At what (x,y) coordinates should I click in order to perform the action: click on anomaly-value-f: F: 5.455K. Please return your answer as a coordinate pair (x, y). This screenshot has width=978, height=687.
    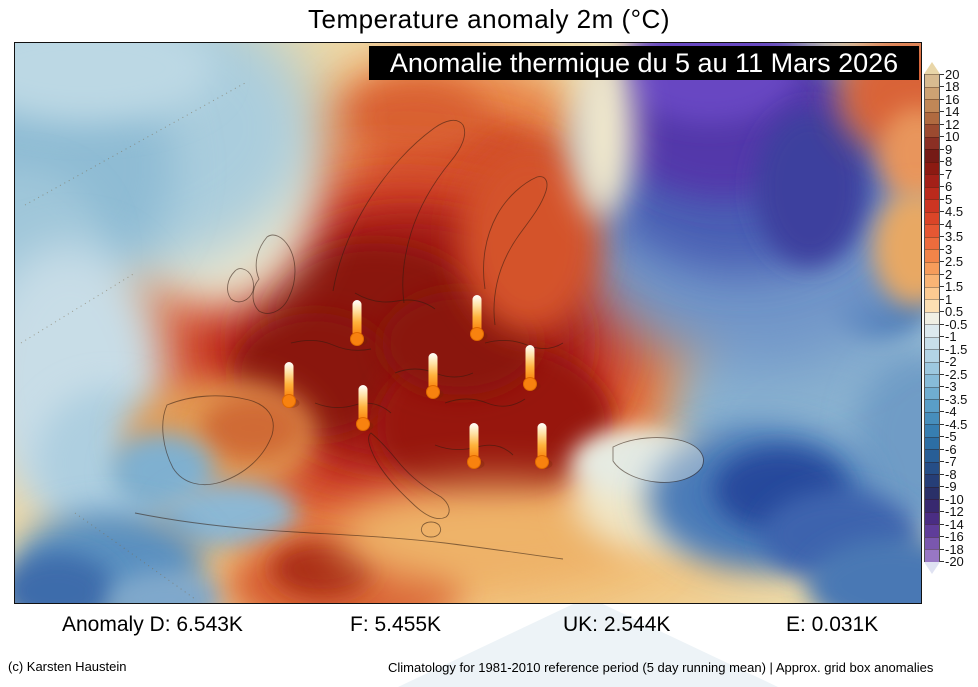
    Looking at the image, I should click on (396, 624).